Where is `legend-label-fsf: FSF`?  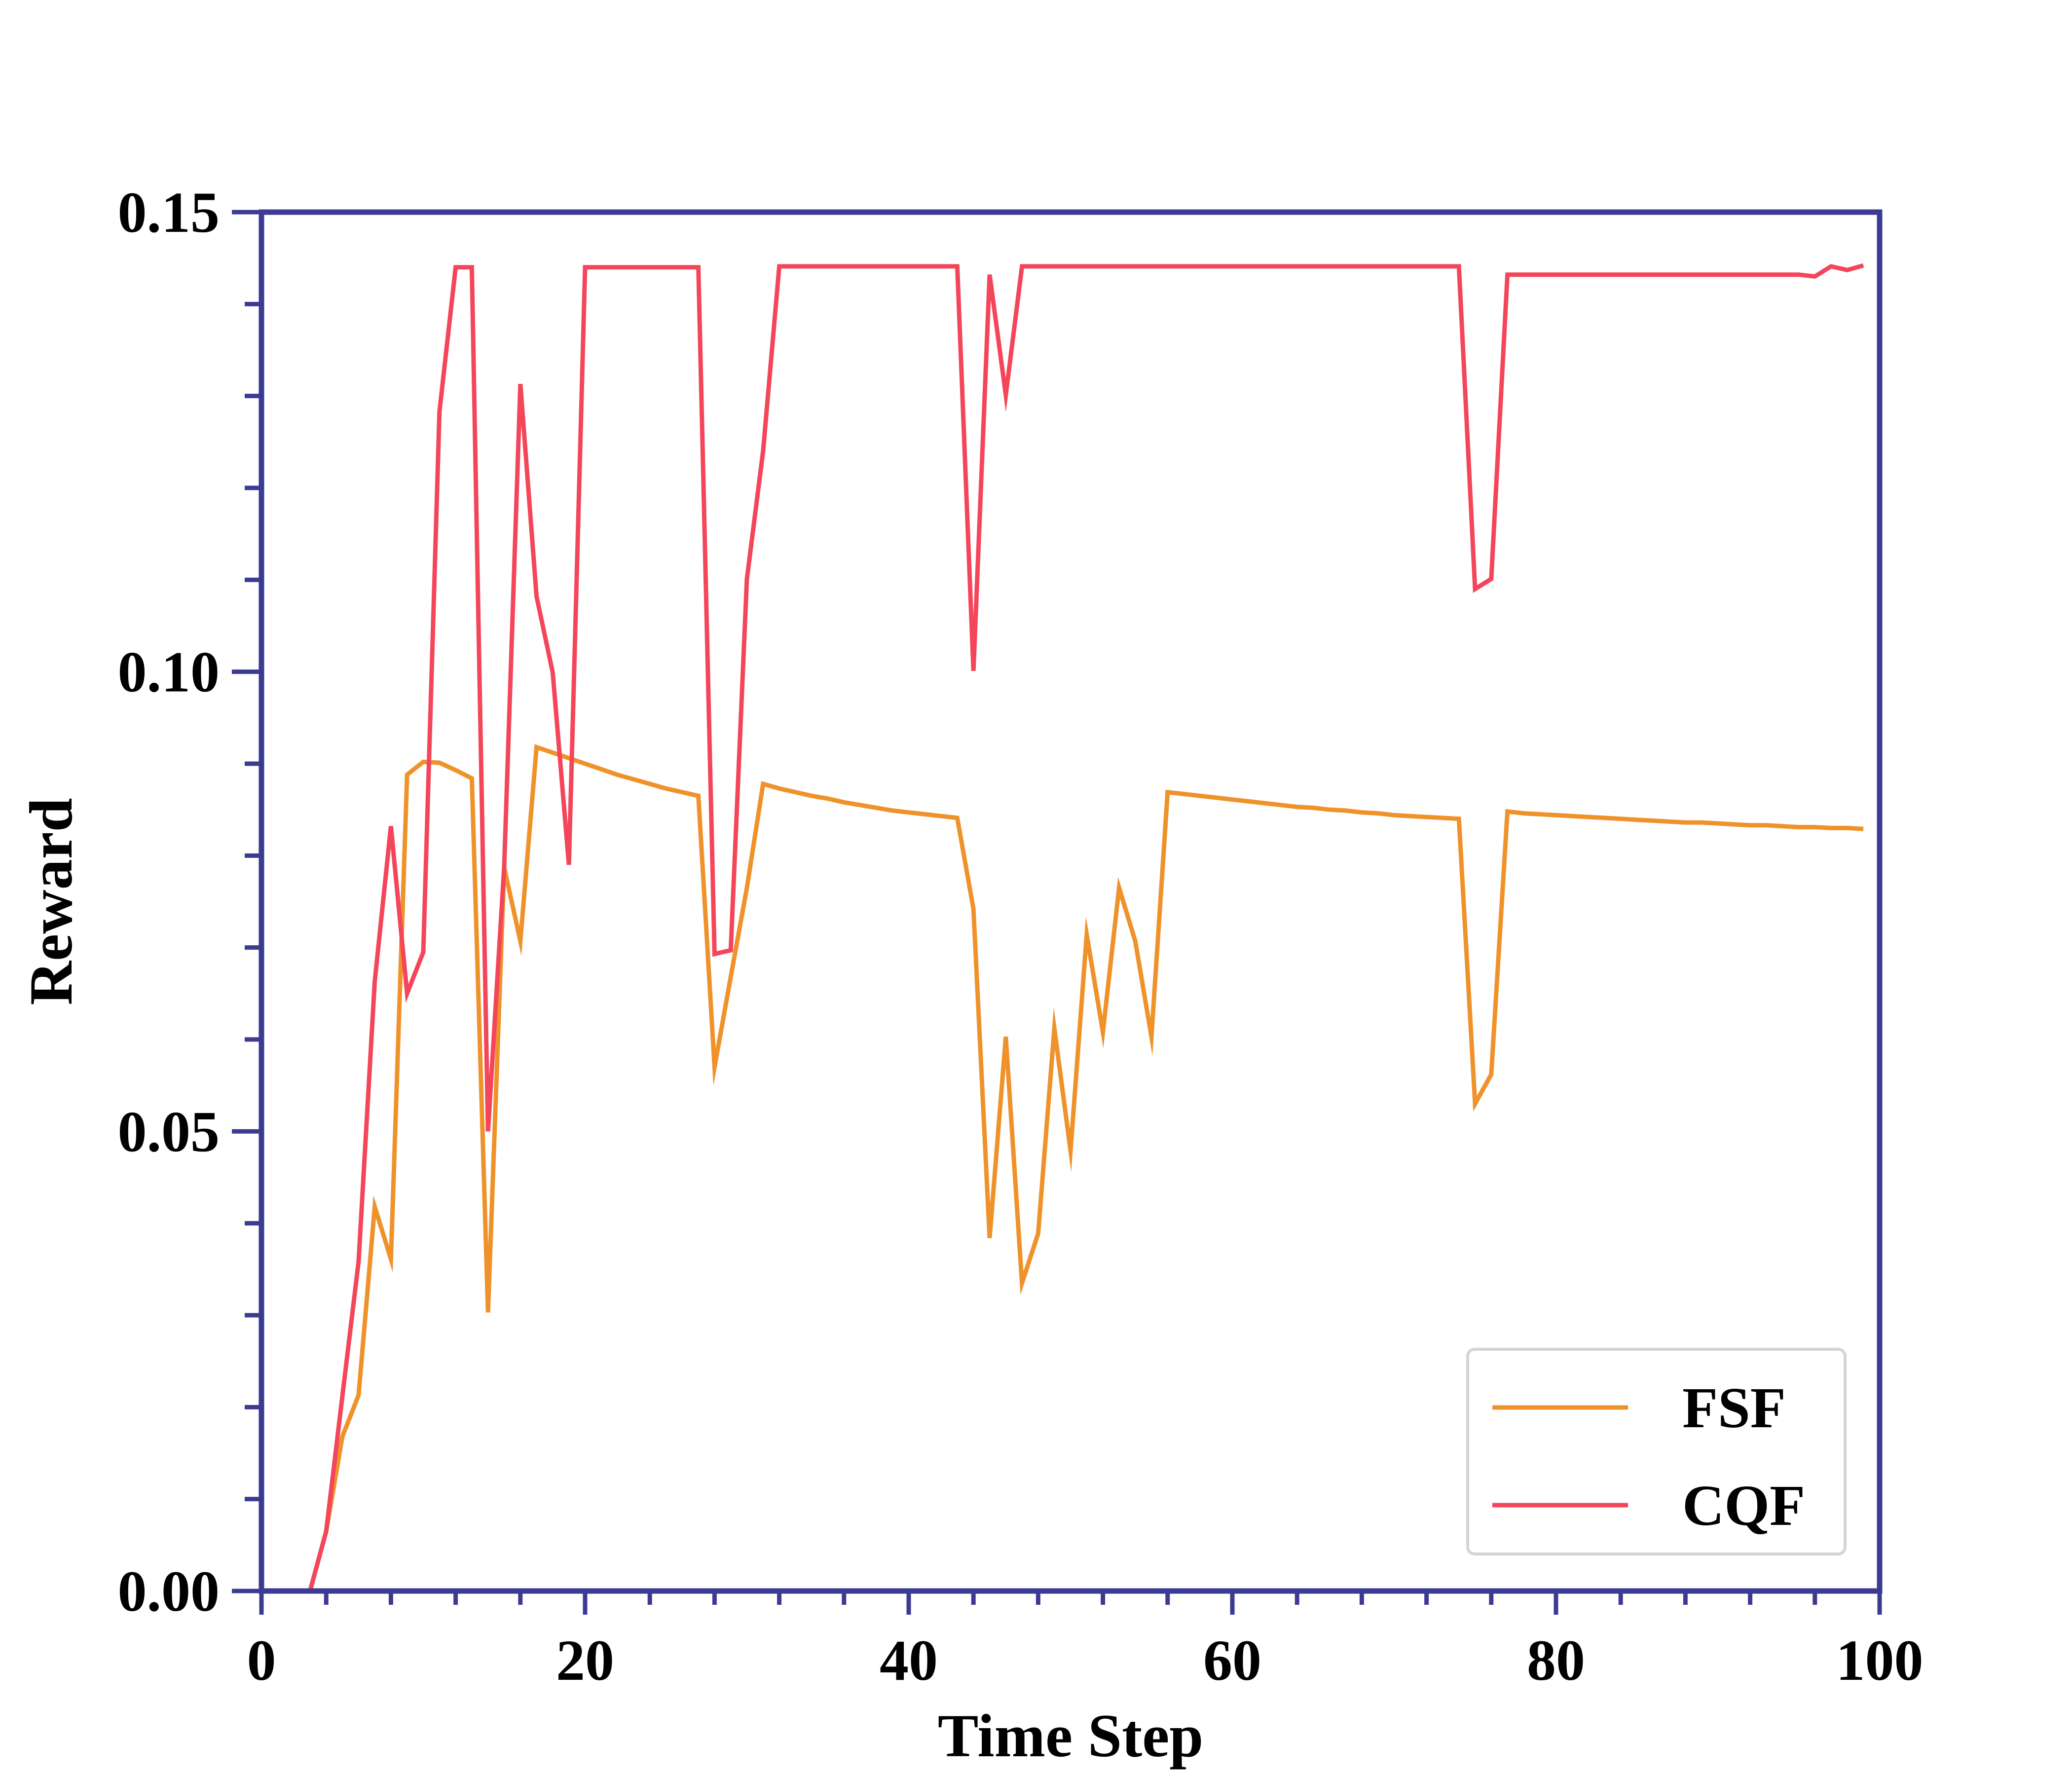
legend-label-fsf: FSF is located at coordinates (1734, 1408).